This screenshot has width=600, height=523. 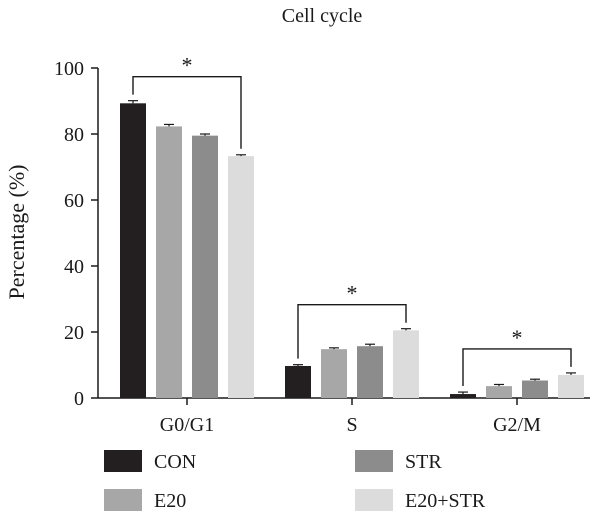 What do you see at coordinates (187, 425) in the screenshot?
I see `x-tick-label: G0/G1` at bounding box center [187, 425].